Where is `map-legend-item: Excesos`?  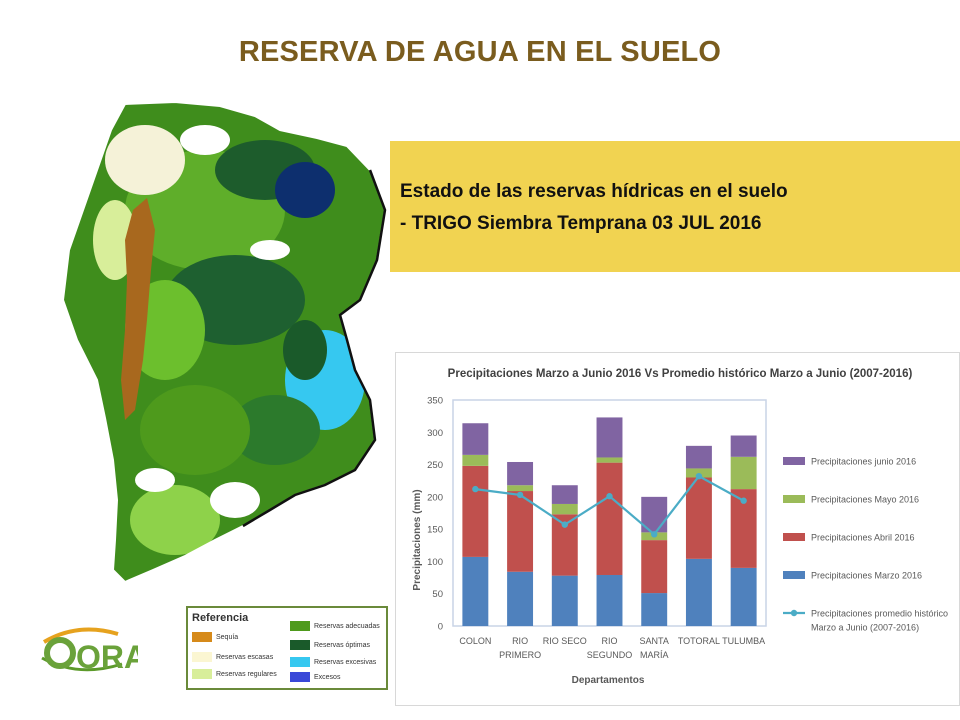 map-legend-item: Excesos is located at coordinates (315, 677).